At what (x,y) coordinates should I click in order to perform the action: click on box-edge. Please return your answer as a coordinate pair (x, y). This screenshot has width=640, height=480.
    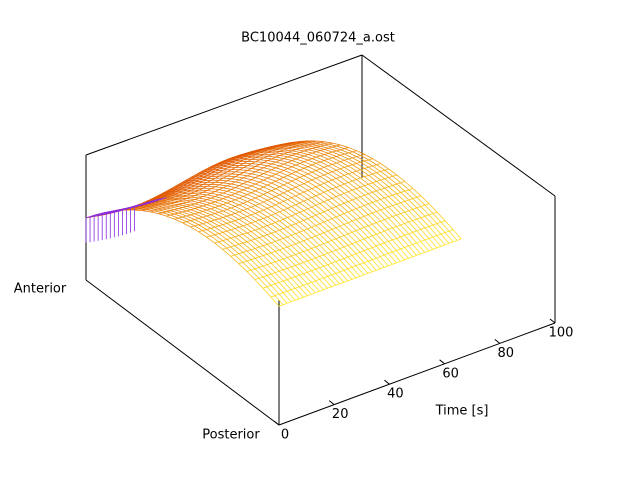
    Looking at the image, I should click on (182, 352).